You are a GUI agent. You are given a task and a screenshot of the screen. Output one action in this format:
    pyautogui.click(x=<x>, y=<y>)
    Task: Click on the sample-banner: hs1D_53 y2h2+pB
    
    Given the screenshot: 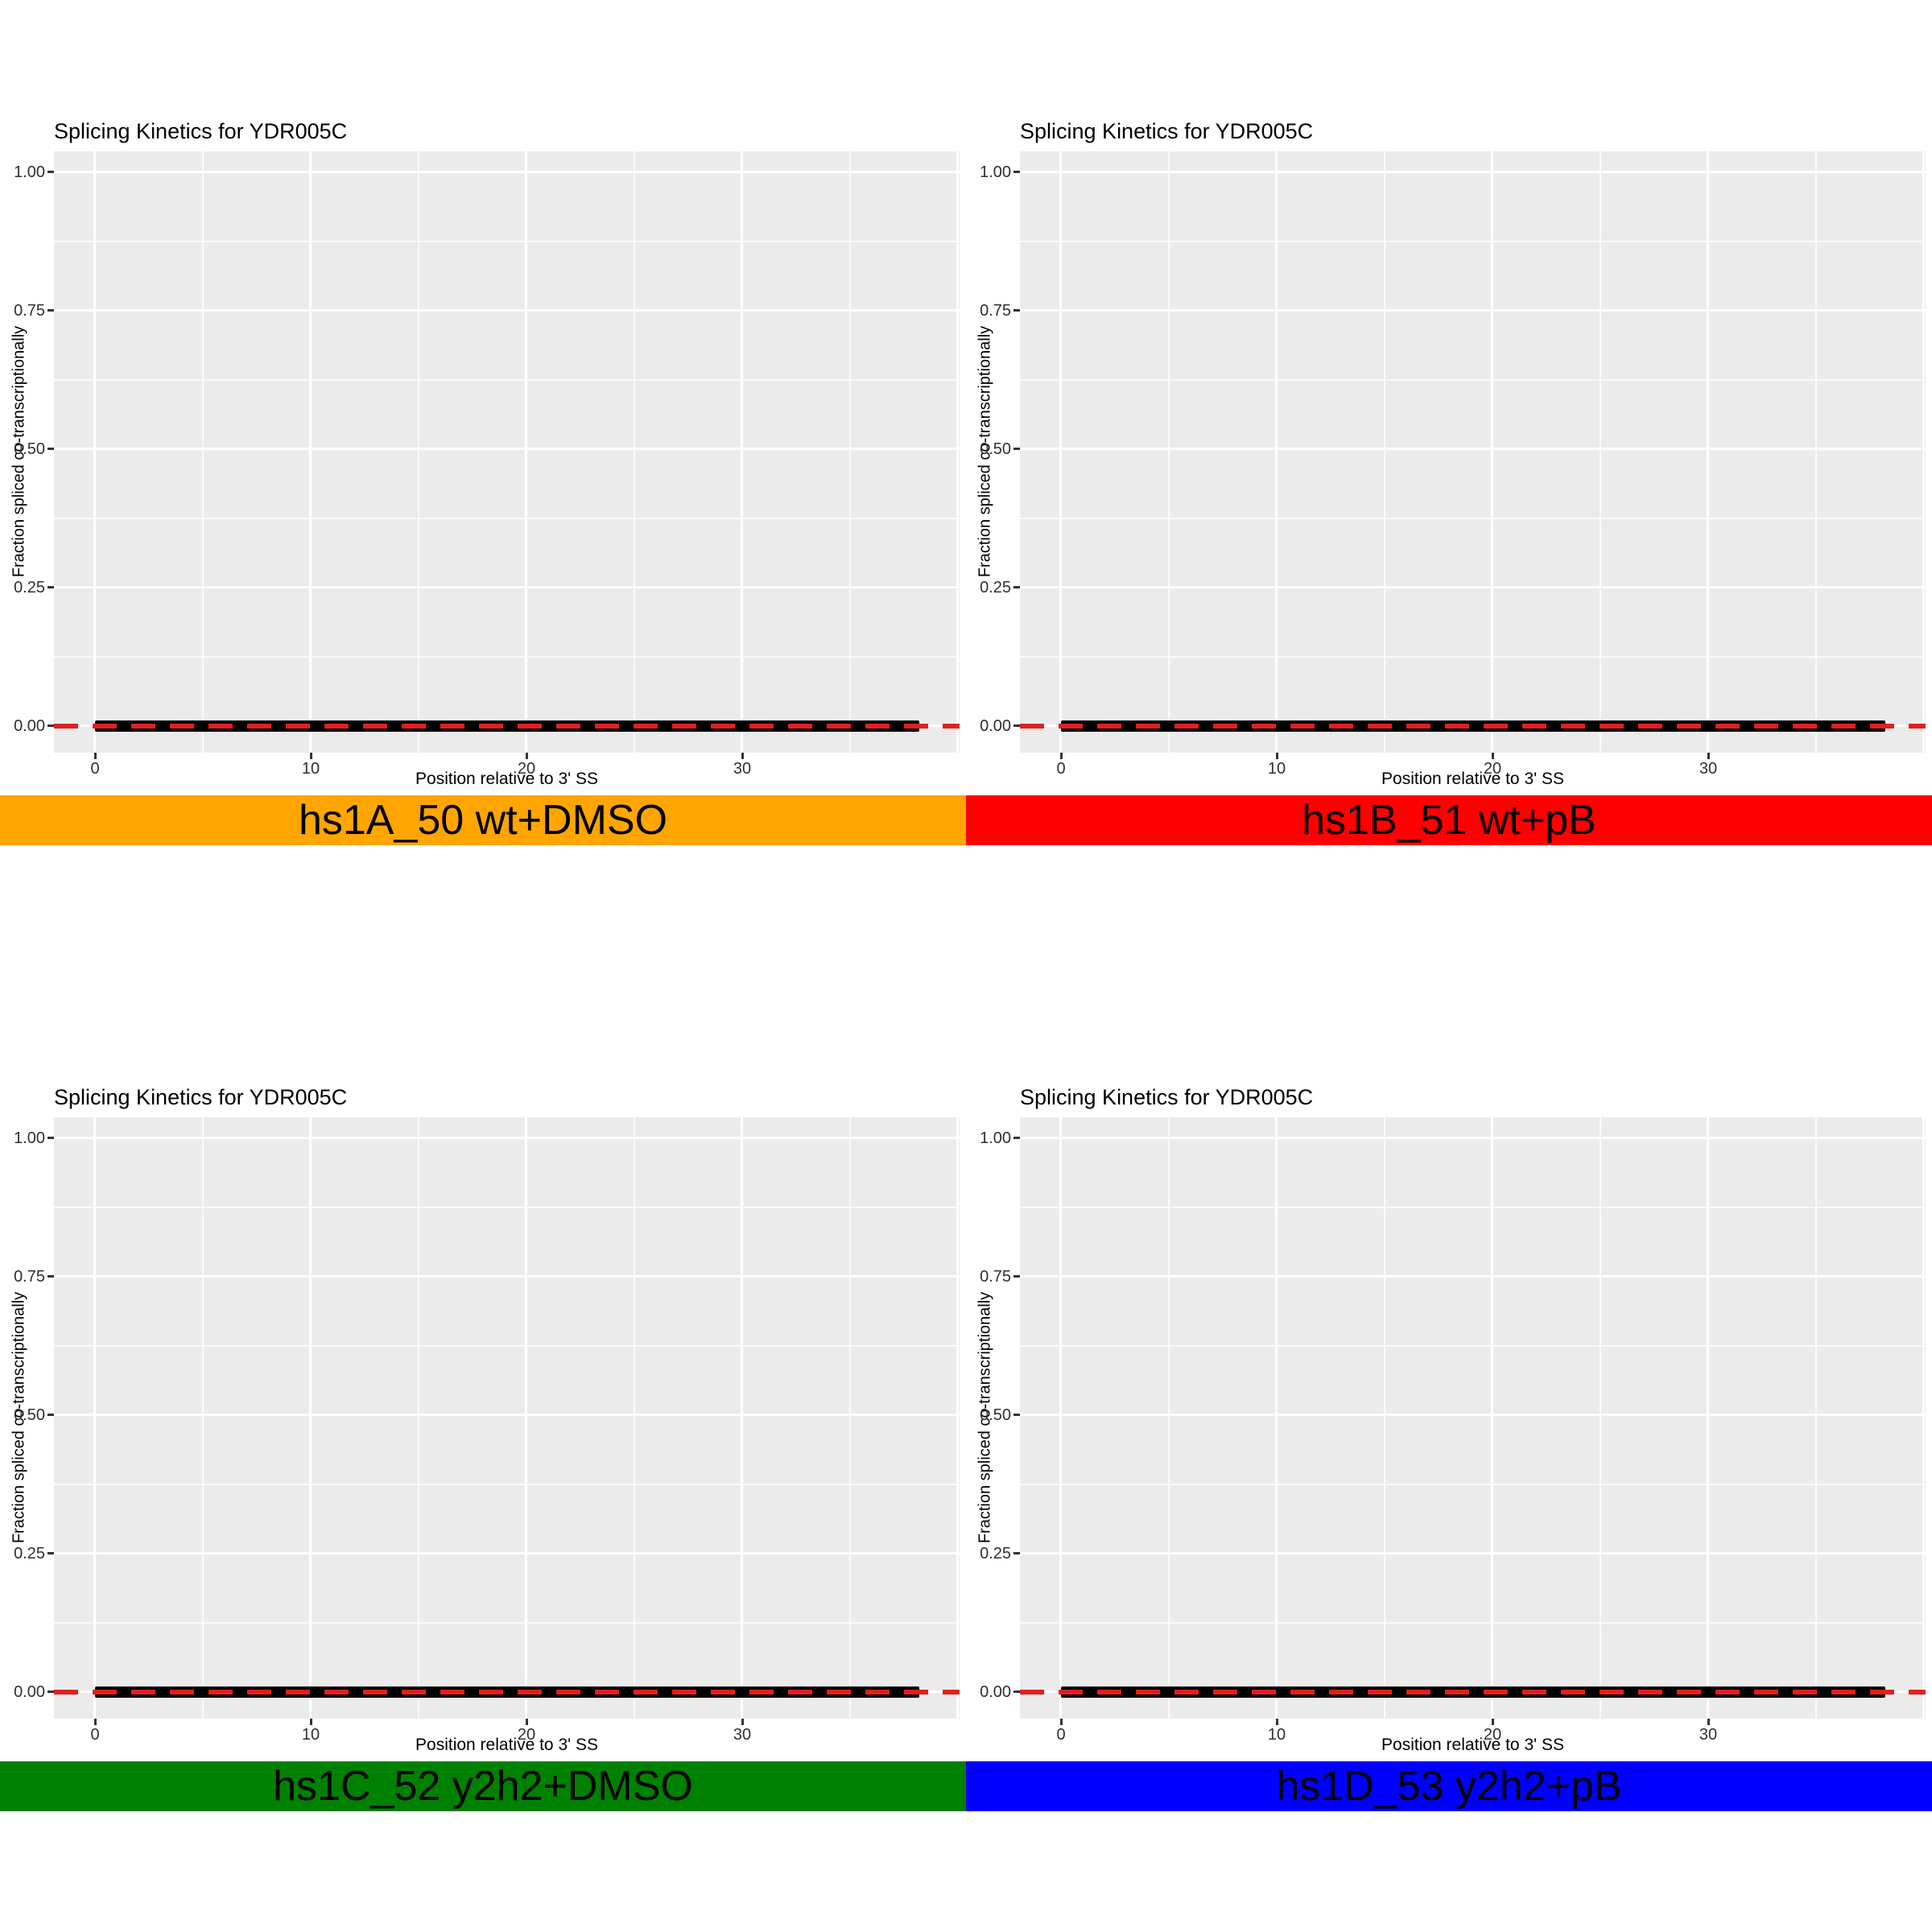 What is the action you would take?
    pyautogui.click(x=1449, y=1786)
    